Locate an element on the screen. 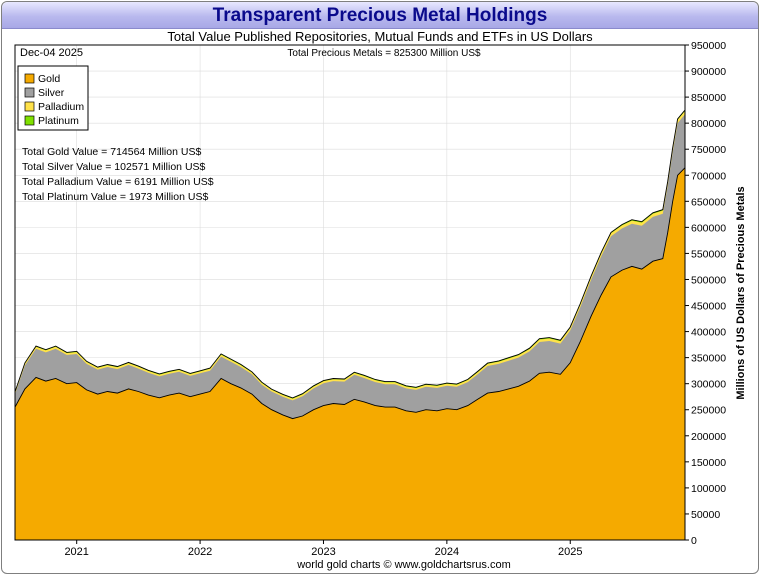 This screenshot has height=575, width=760. x-tick-label: 2021 is located at coordinates (76, 552).